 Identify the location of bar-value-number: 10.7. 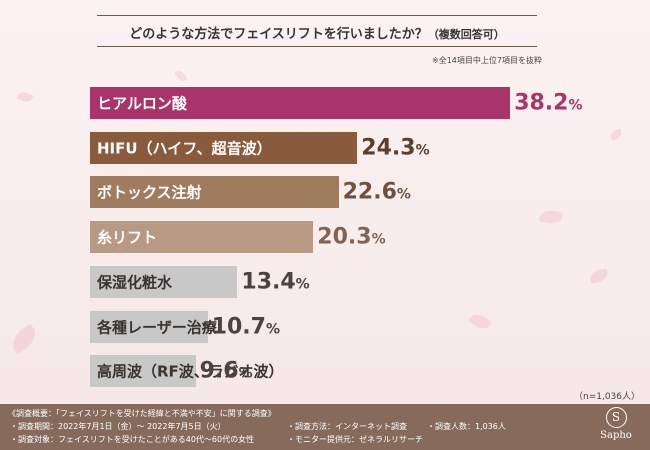
(238, 326).